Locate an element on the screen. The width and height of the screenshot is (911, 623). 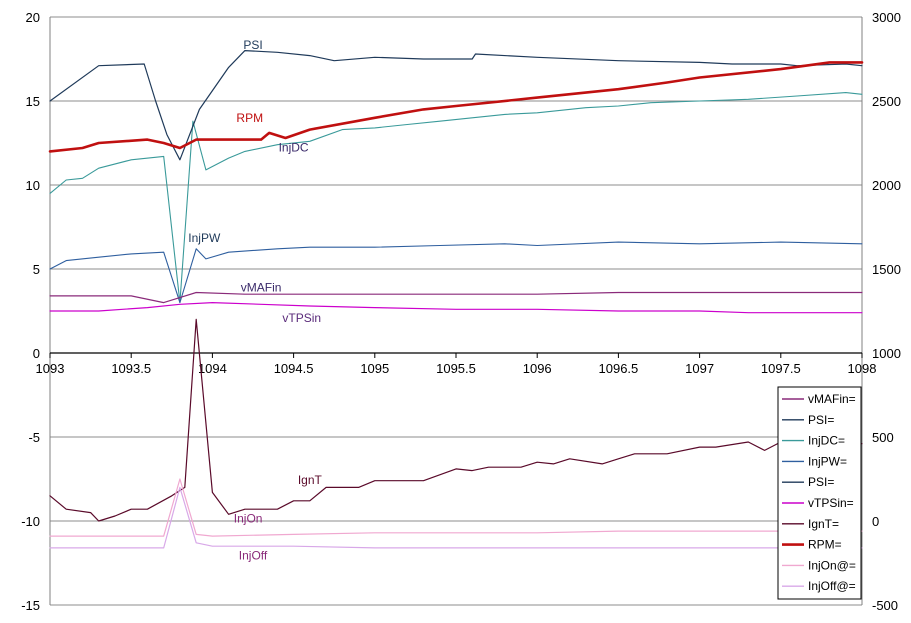
y-left-tick-label: -15 is located at coordinates (30, 605).